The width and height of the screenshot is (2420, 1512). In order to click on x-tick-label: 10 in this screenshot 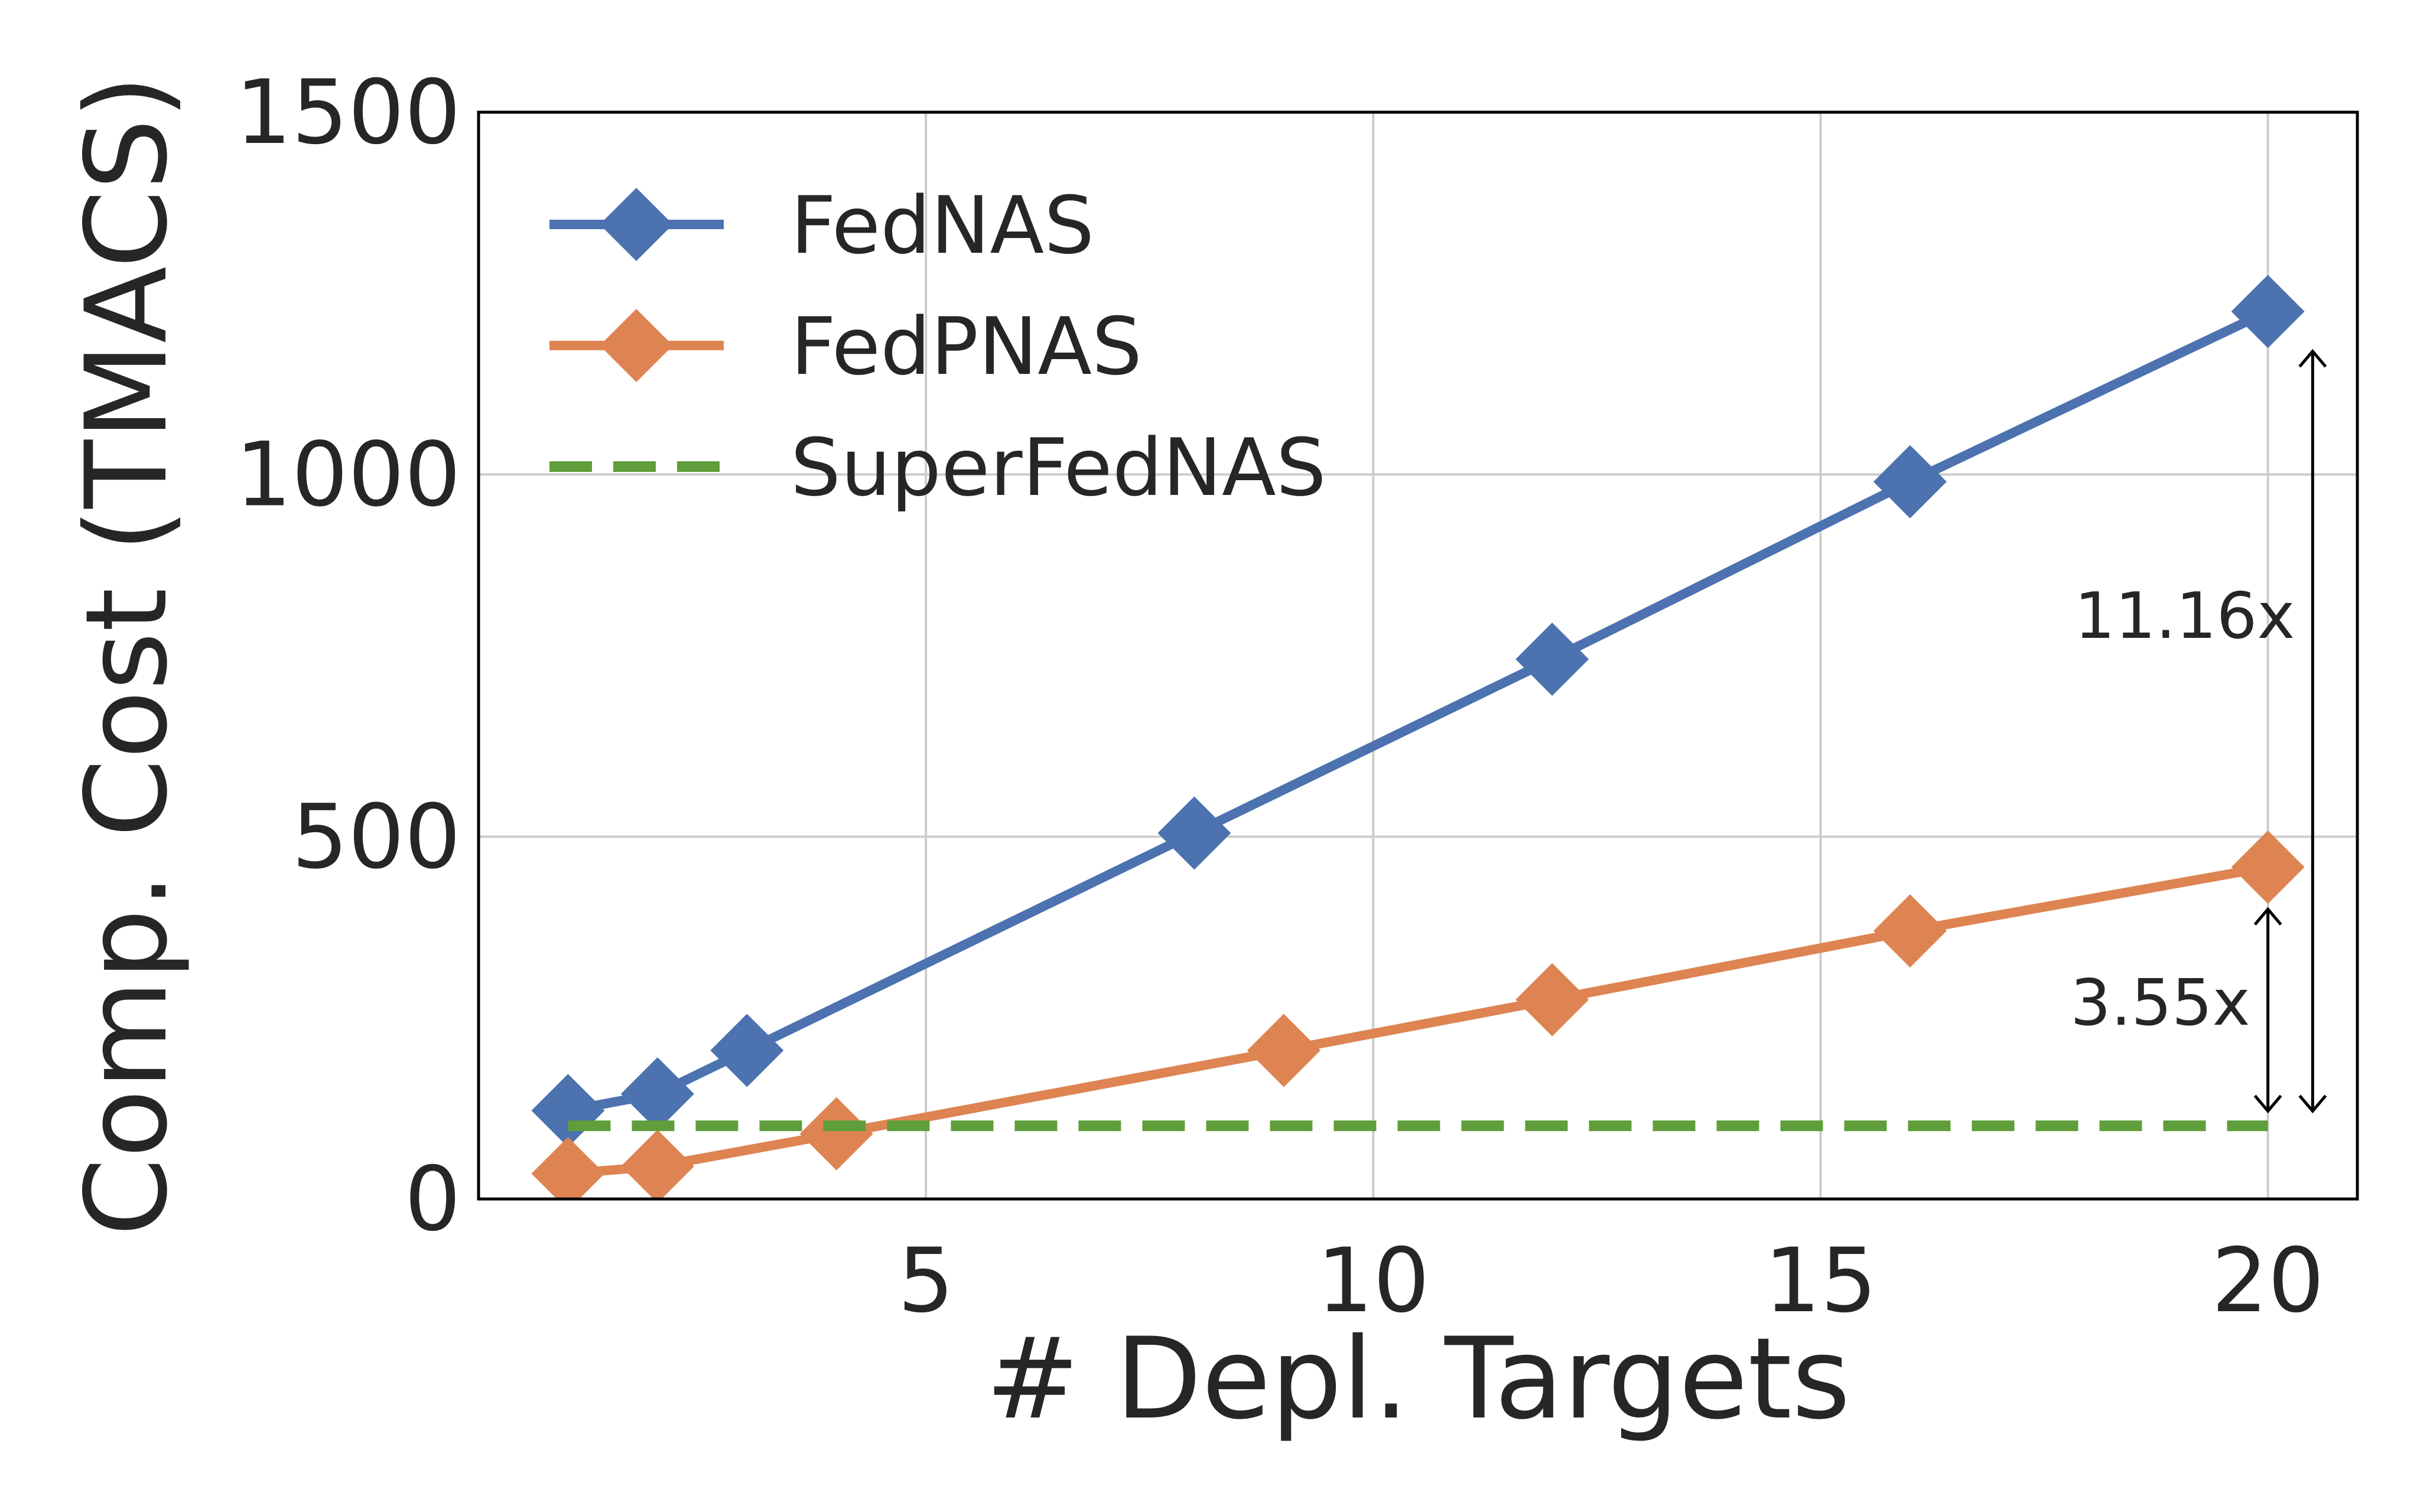, I will do `click(1373, 1281)`.